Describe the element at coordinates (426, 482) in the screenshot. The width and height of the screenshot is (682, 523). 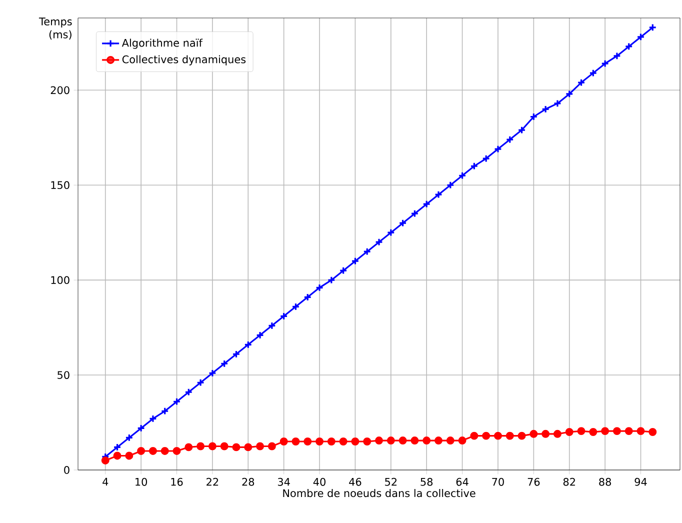
I see `x-tick-label: 58` at that location.